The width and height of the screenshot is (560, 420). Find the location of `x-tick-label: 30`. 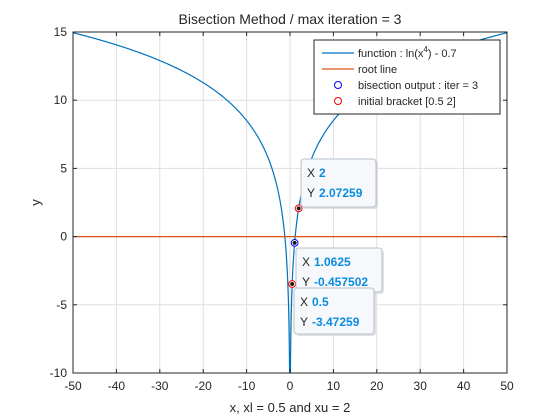

x-tick-label: 30 is located at coordinates (421, 386).